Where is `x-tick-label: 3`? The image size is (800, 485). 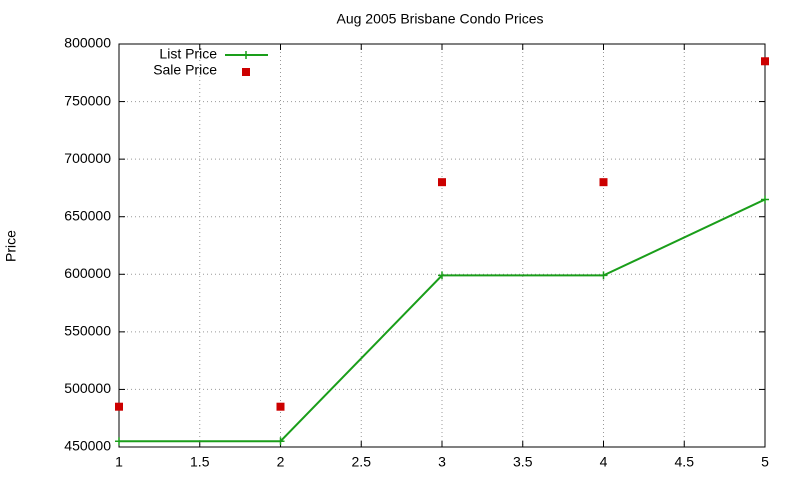 x-tick-label: 3 is located at coordinates (442, 462).